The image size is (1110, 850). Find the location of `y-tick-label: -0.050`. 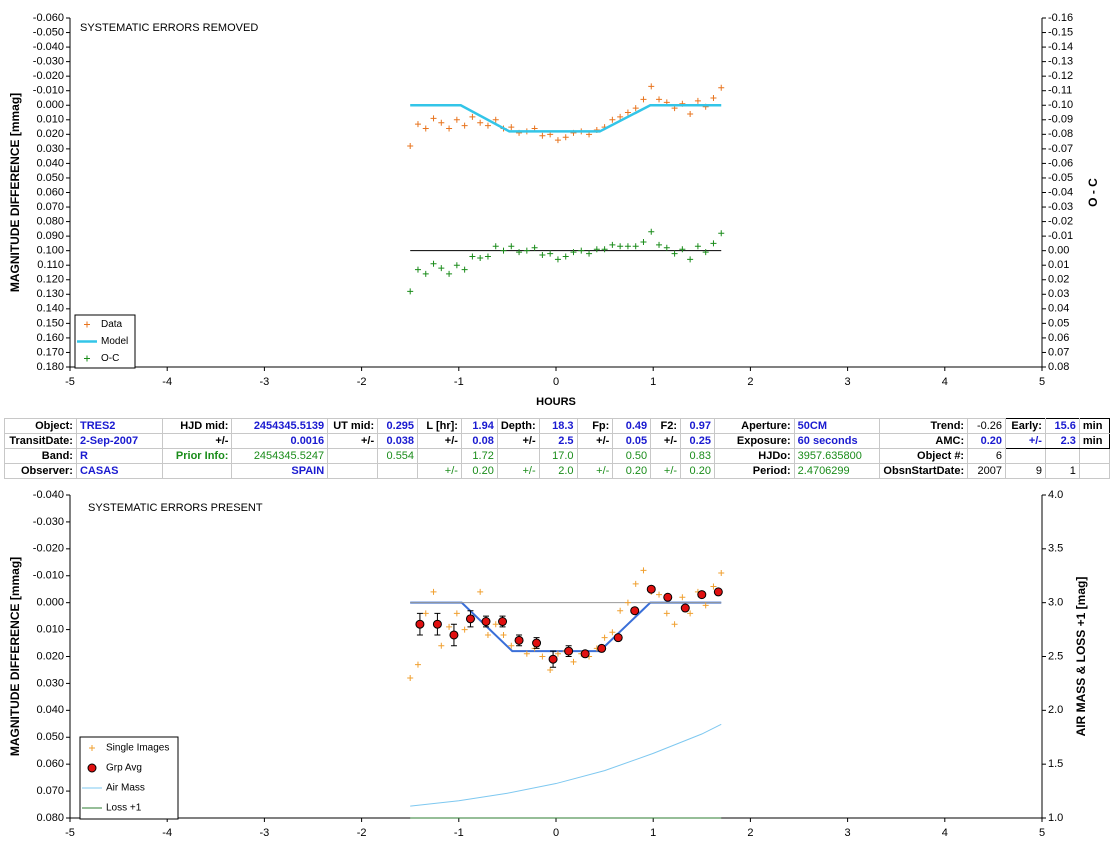

y-tick-label: -0.050 is located at coordinates (48, 32).